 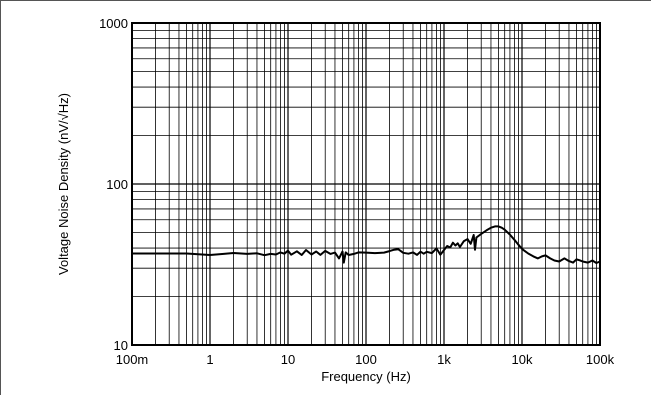 What do you see at coordinates (209, 359) in the screenshot?
I see `x-tick-label: 1` at bounding box center [209, 359].